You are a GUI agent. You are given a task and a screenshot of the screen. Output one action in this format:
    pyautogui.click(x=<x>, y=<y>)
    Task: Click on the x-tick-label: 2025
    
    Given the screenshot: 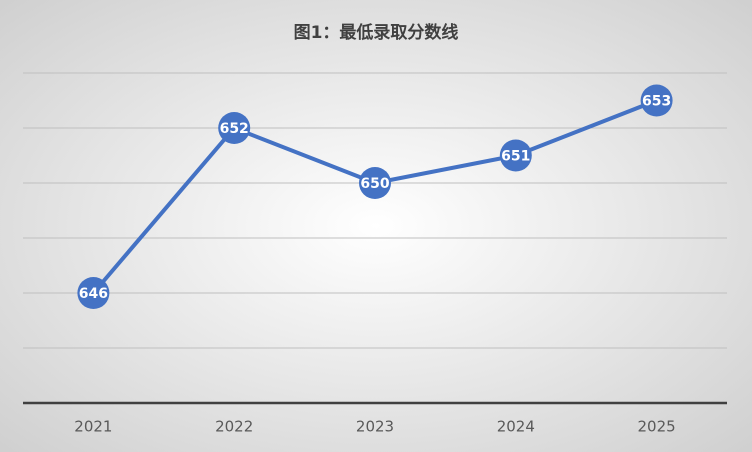 What is the action you would take?
    pyautogui.click(x=657, y=427)
    